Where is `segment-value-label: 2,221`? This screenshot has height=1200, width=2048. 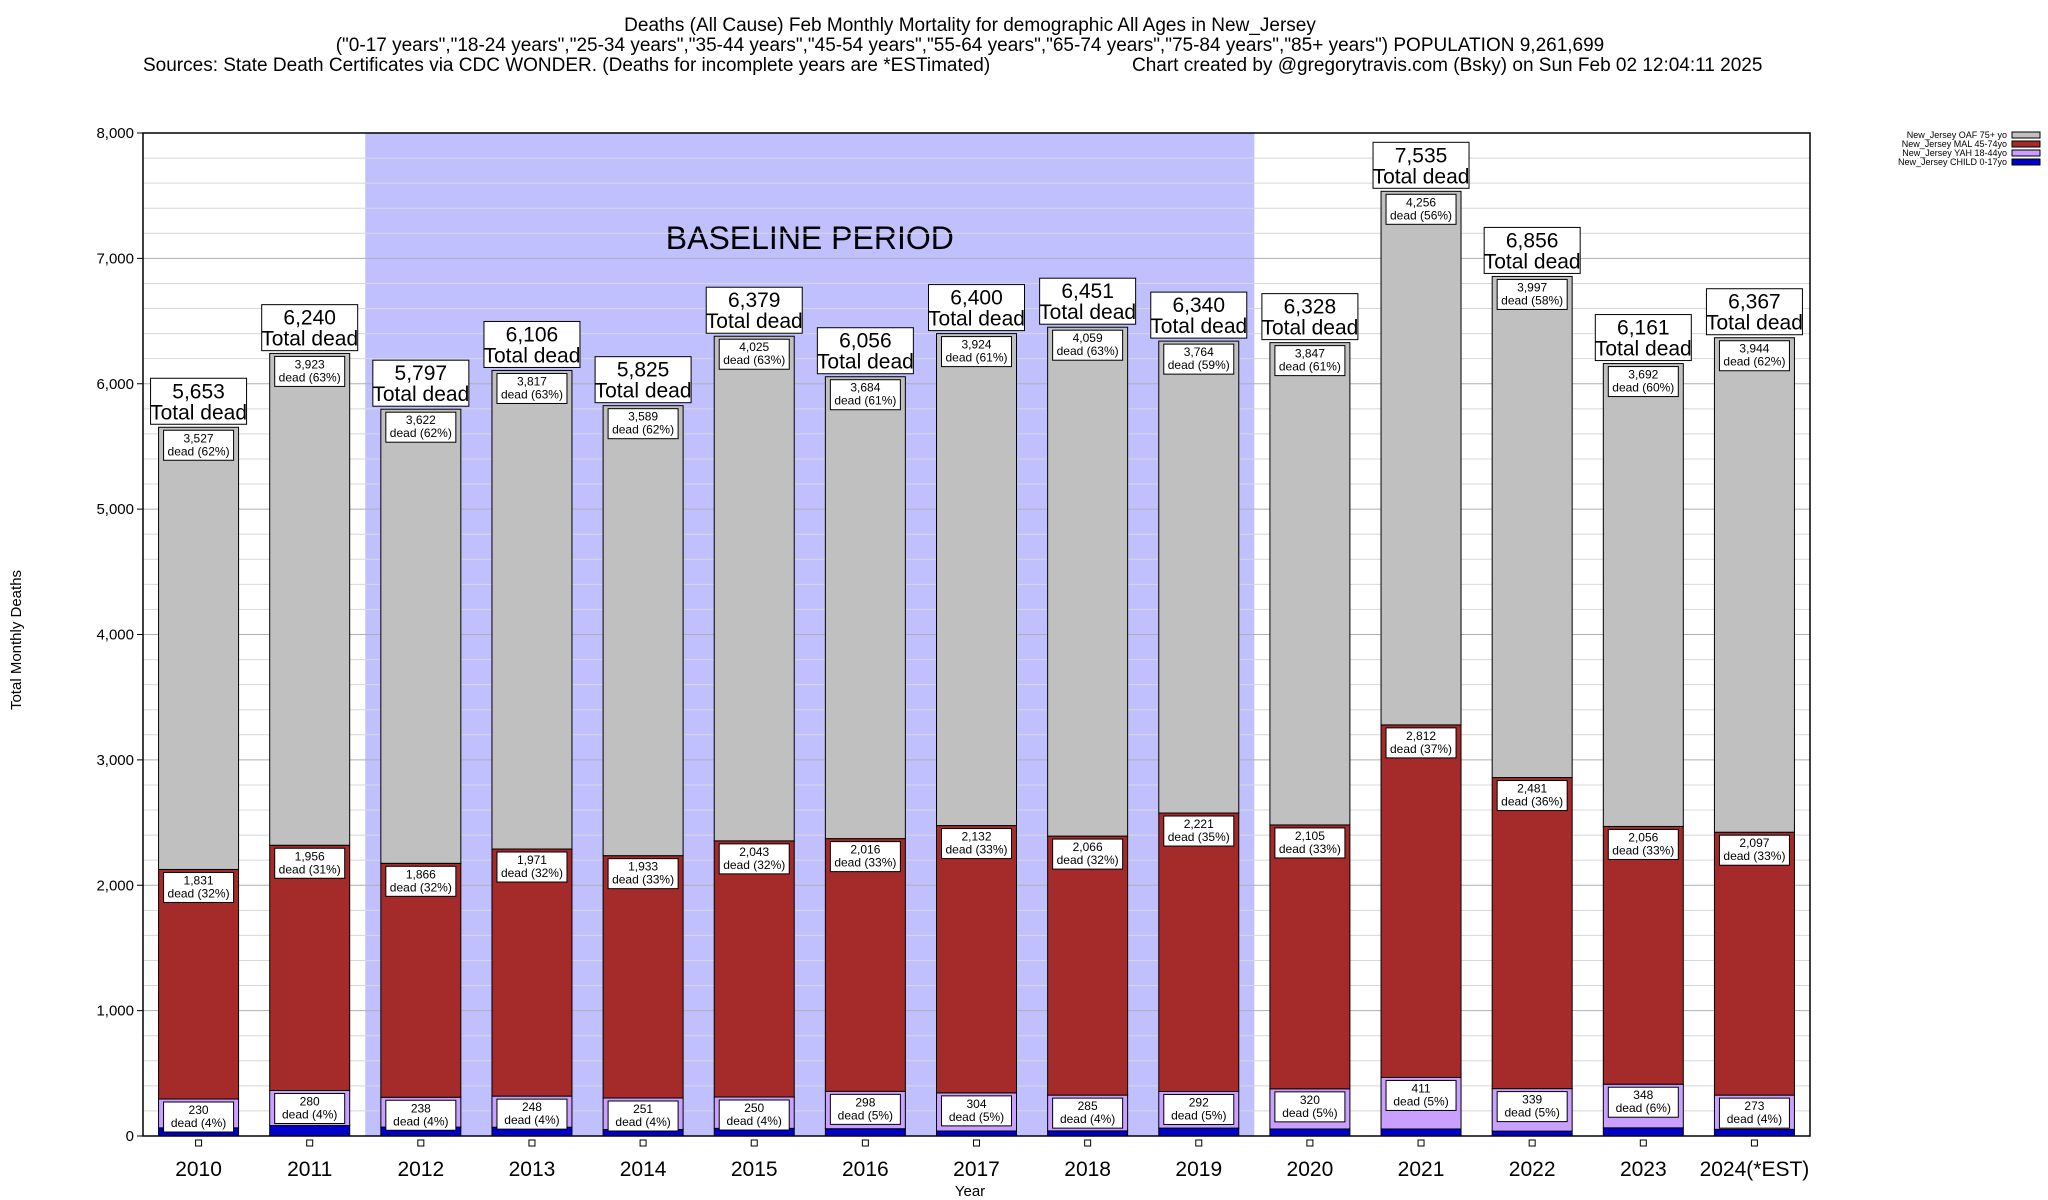
segment-value-label: 2,221 is located at coordinates (1199, 824).